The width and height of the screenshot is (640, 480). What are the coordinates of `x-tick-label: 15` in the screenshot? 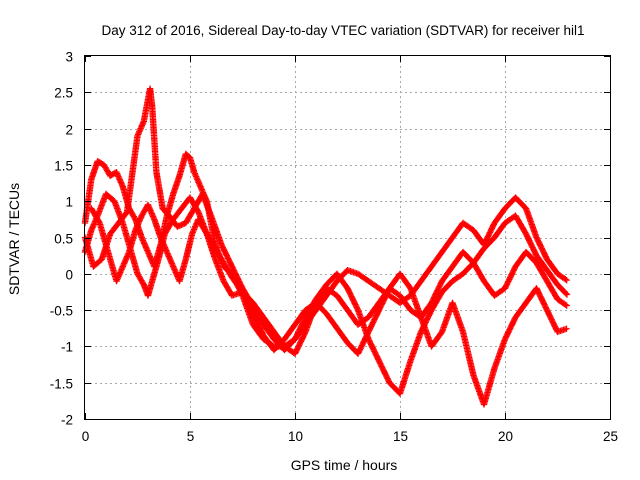 It's located at (400, 436).